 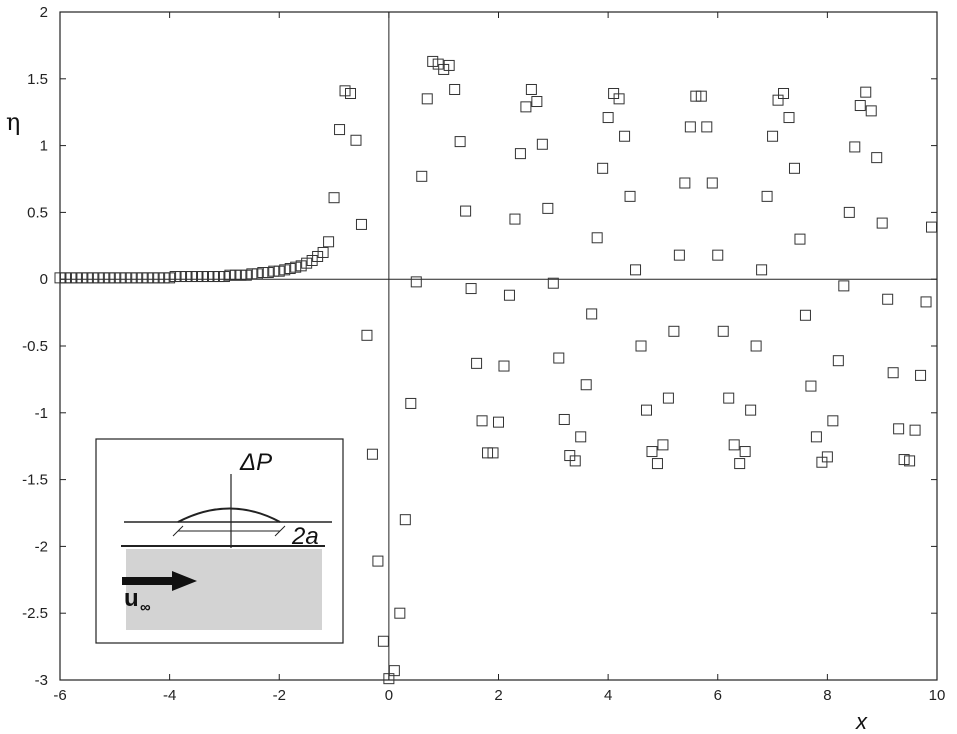 What do you see at coordinates (279, 695) in the screenshot?
I see `x-tick-label: -2` at bounding box center [279, 695].